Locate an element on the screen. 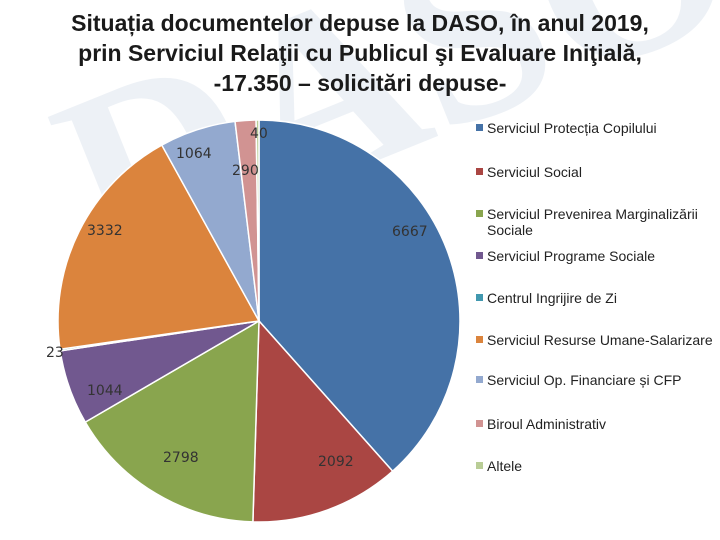 Image resolution: width=720 pixels, height=540 pixels. pie-data-label: 23 is located at coordinates (55, 353).